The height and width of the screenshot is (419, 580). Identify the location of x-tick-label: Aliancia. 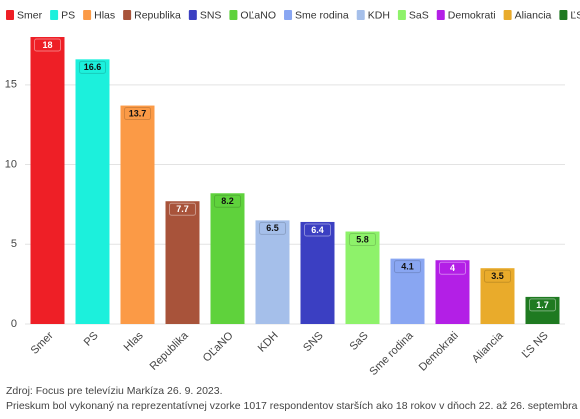
(488, 347).